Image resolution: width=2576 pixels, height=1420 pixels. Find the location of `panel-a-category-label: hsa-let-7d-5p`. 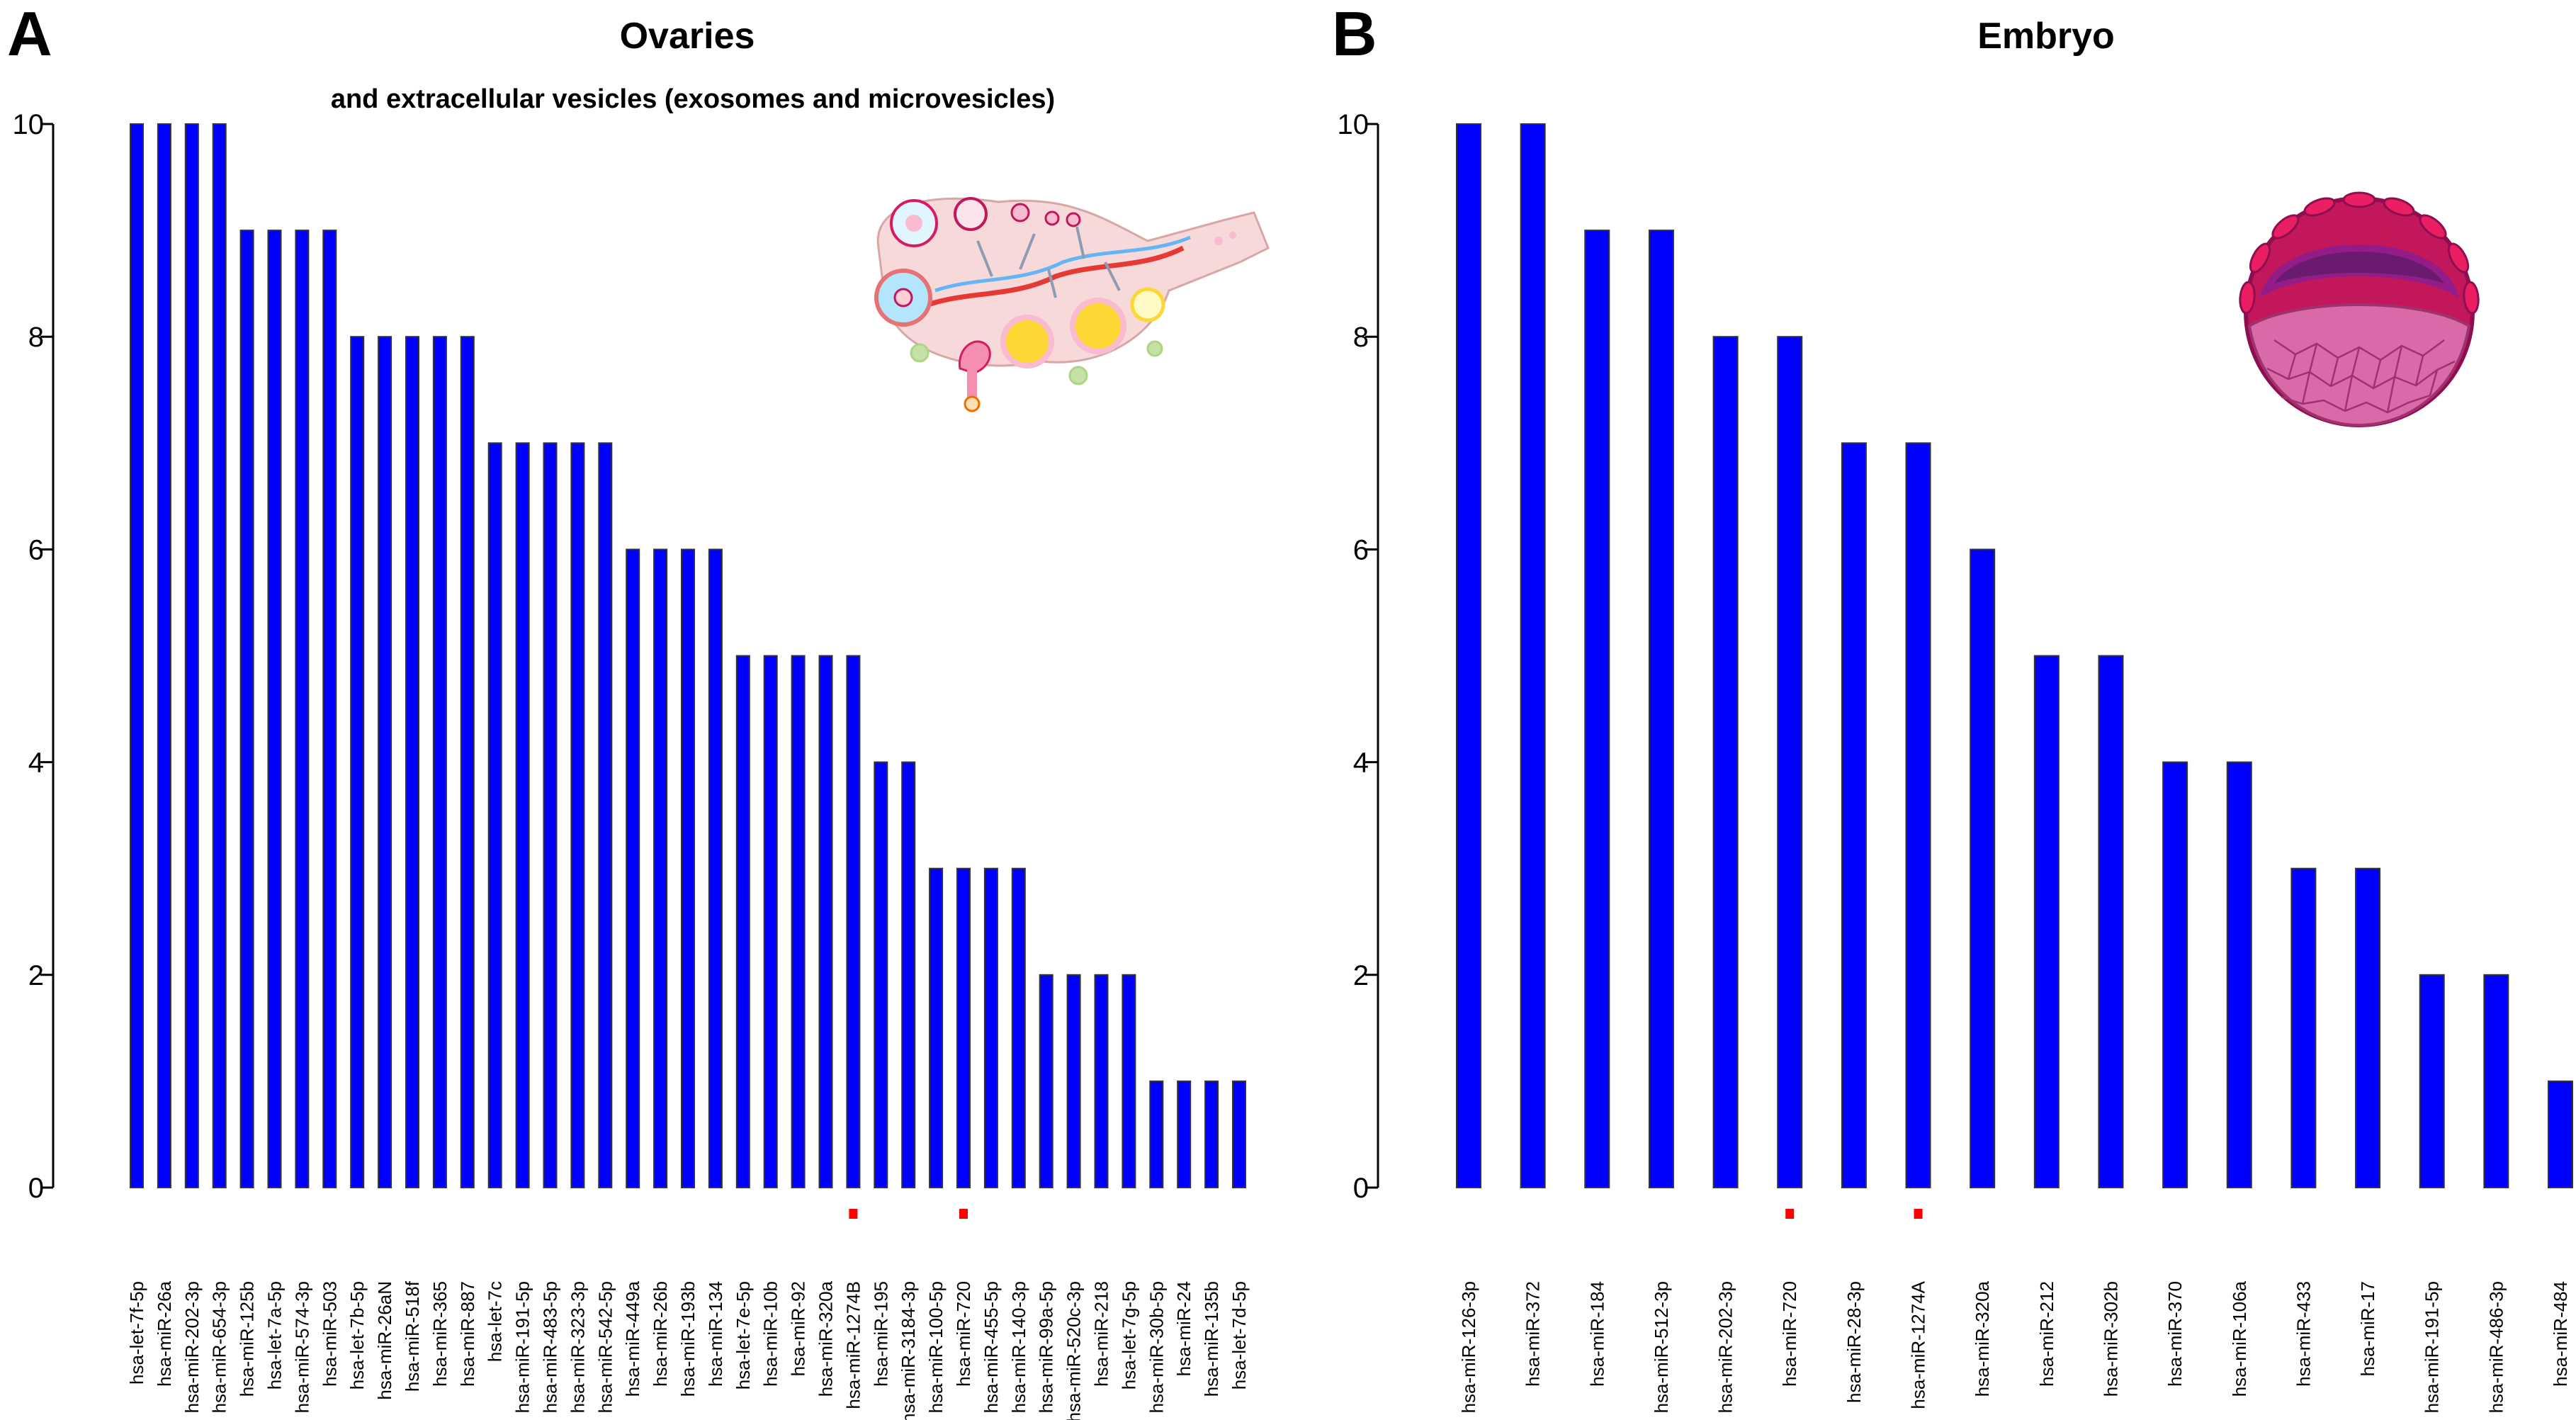

panel-a-category-label: hsa-let-7d-5p is located at coordinates (1239, 1335).